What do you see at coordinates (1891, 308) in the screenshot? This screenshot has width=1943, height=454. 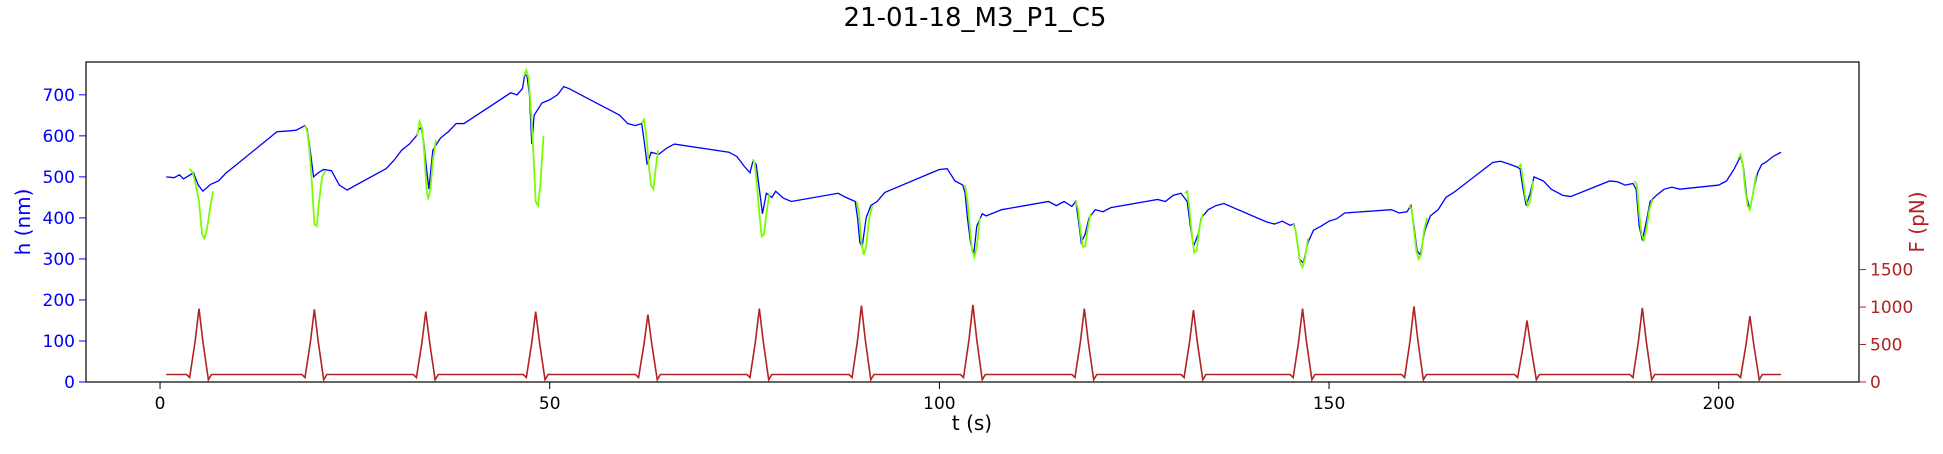 I see `y2-tick-label: 1000` at bounding box center [1891, 308].